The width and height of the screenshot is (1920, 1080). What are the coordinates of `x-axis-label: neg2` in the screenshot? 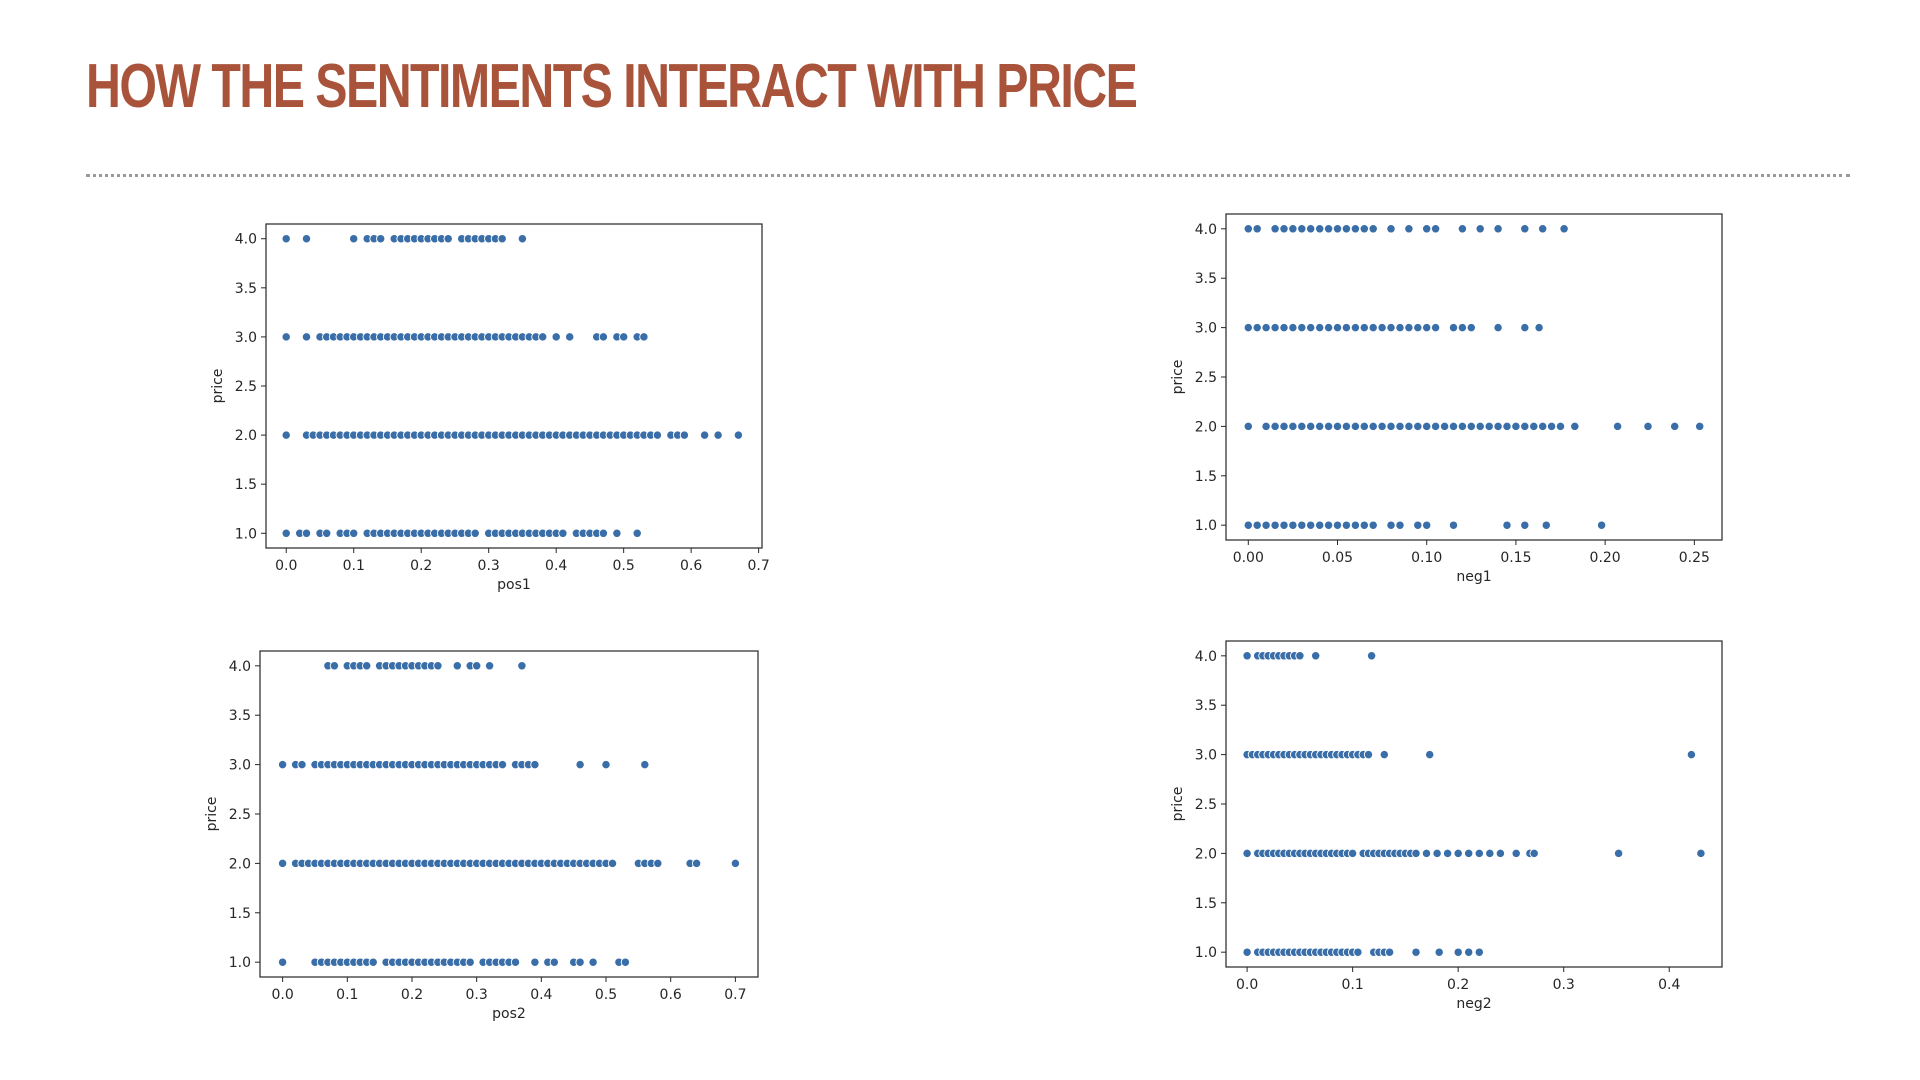 It's located at (1473, 1004).